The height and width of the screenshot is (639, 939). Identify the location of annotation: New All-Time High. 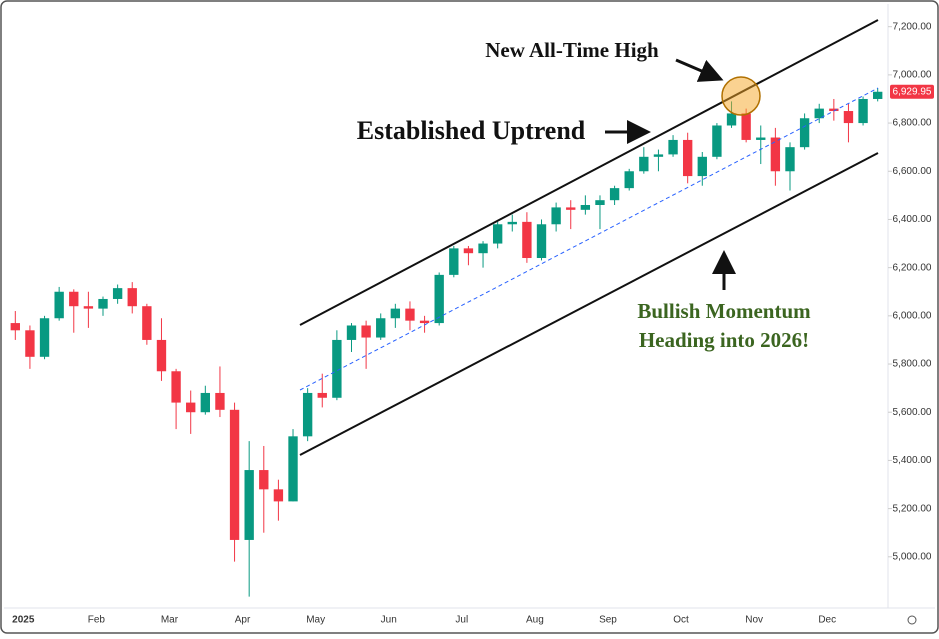
(572, 50).